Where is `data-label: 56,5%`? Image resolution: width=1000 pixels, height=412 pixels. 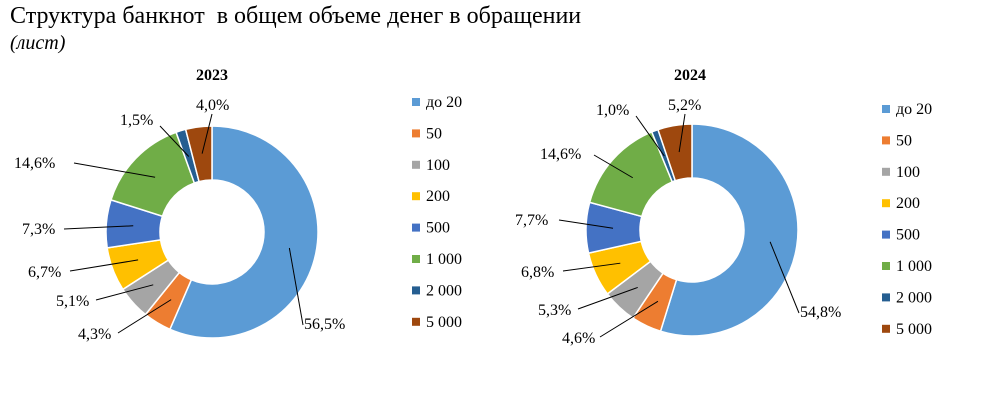
data-label: 56,5% is located at coordinates (324, 324).